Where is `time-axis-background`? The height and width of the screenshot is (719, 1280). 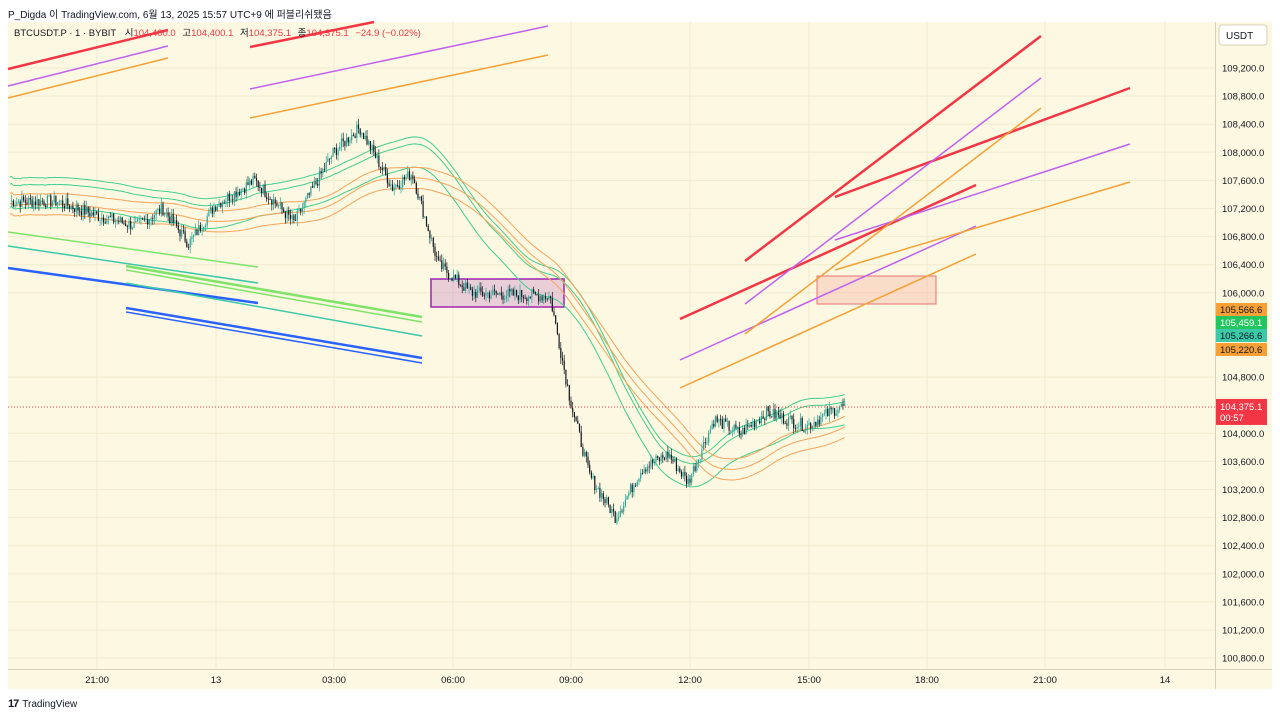 time-axis-background is located at coordinates (611, 679).